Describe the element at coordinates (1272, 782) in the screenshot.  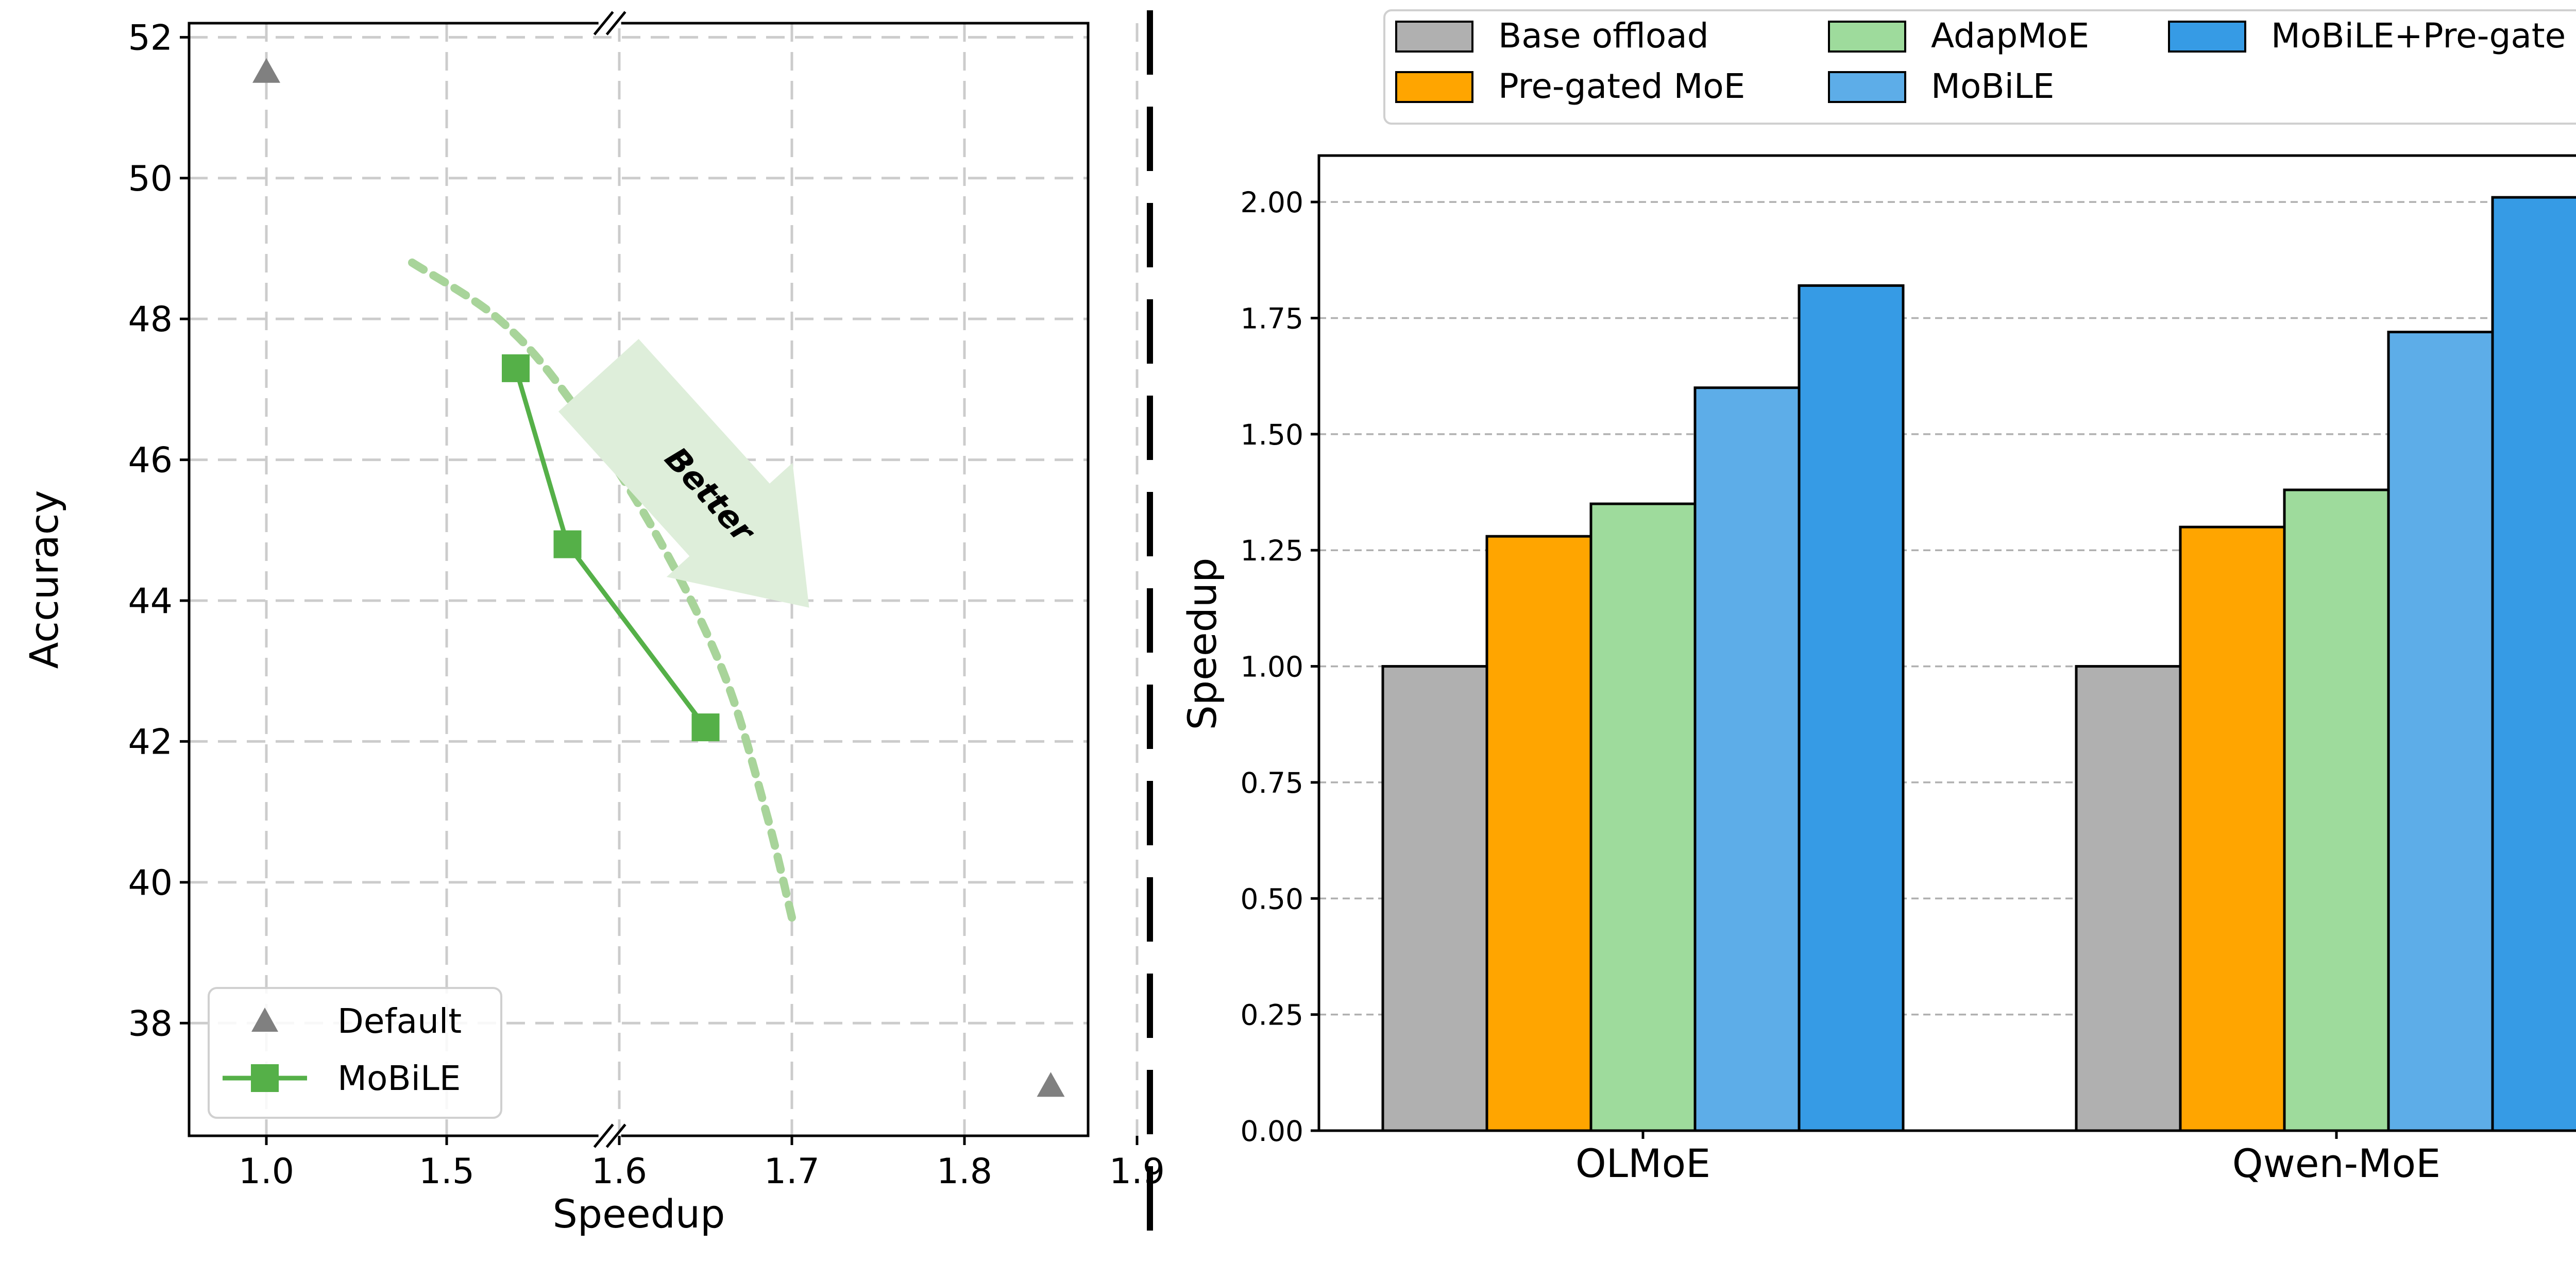
I see `right-y-tick-label: 0.75` at that location.